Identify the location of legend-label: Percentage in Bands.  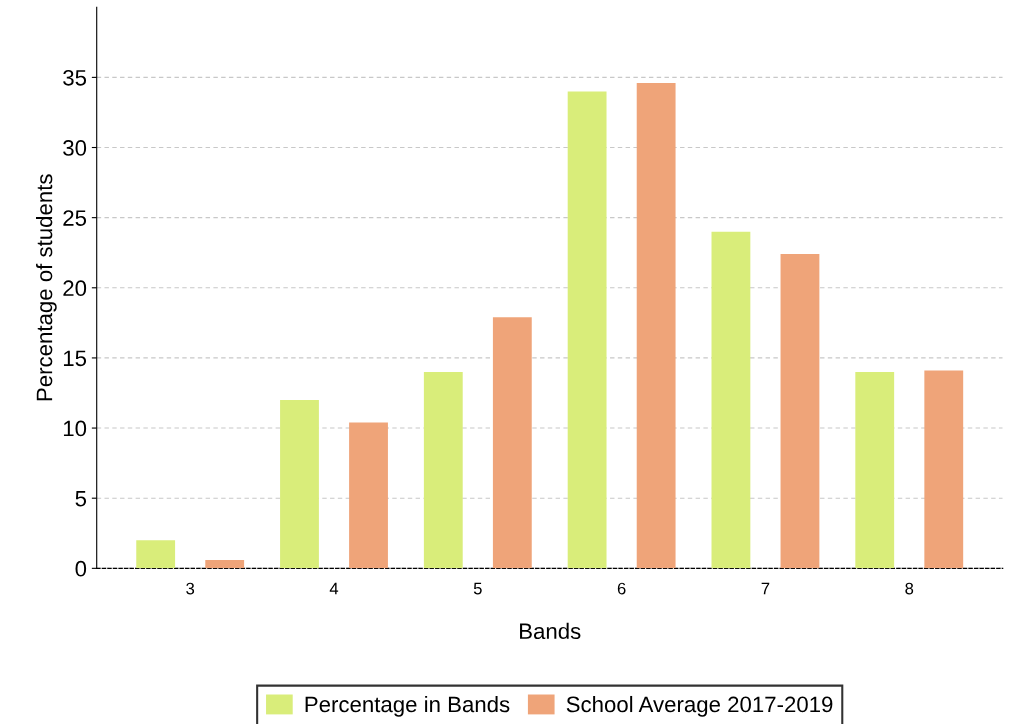
(407, 706).